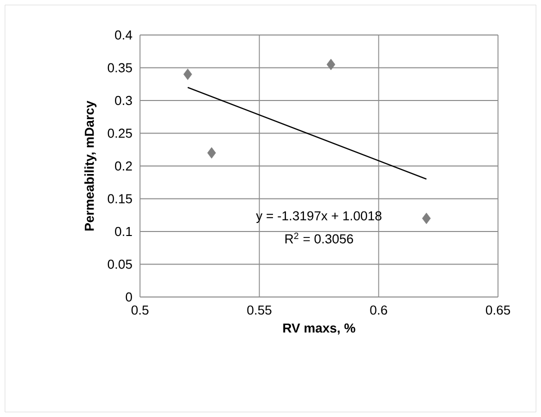 The image size is (541, 417). I want to click on y-tick-label: 0.4, so click(123, 35).